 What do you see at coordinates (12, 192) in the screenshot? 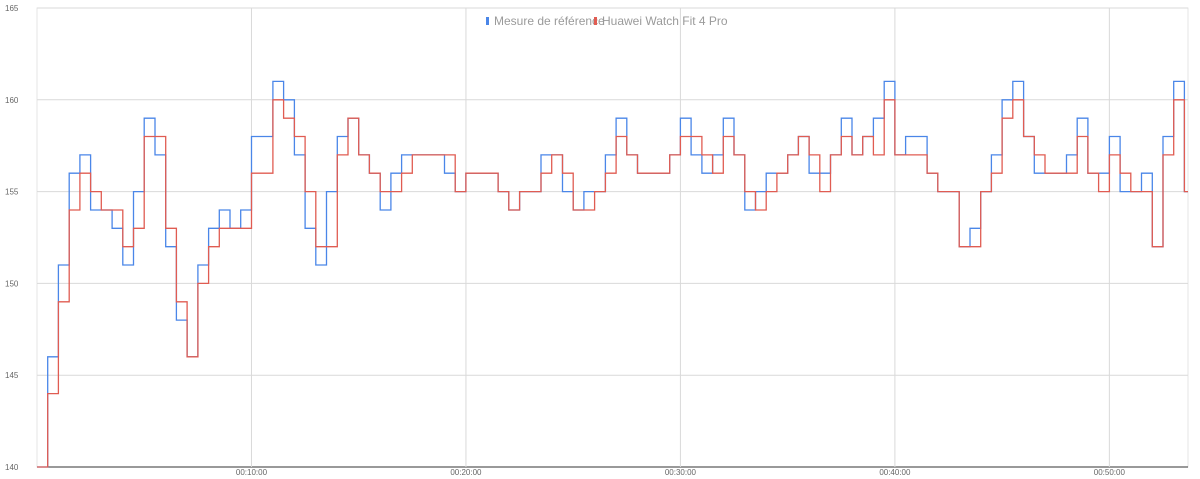
I see `y-tick-label: 155` at bounding box center [12, 192].